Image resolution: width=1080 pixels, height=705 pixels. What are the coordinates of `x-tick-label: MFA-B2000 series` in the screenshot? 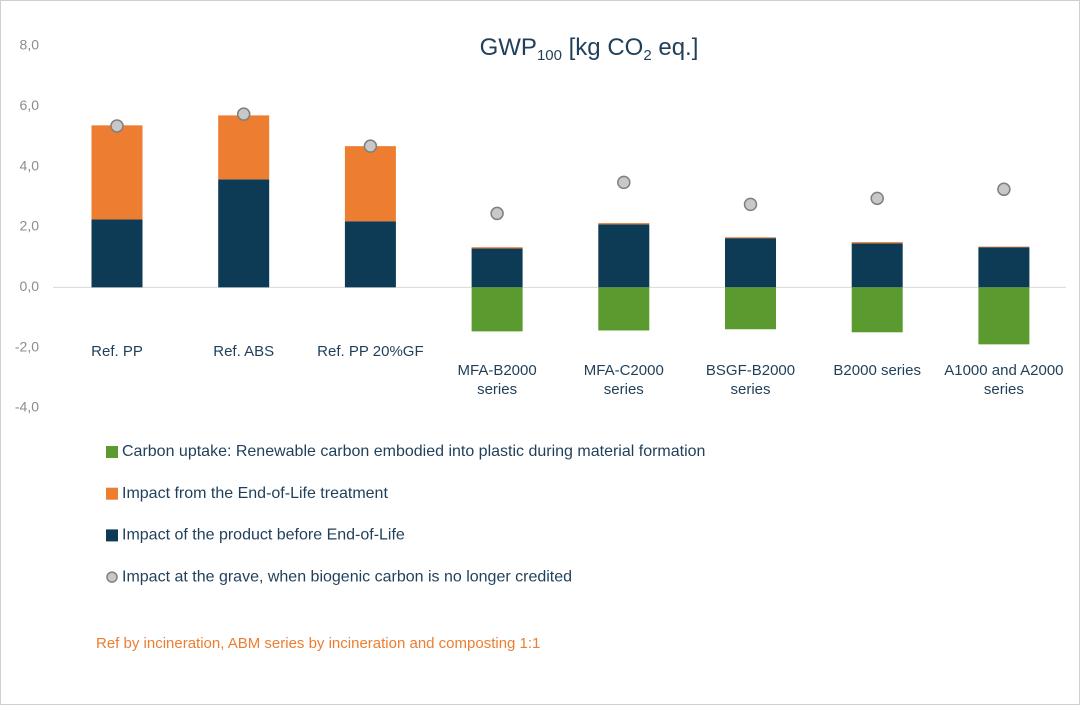 It's located at (497, 380).